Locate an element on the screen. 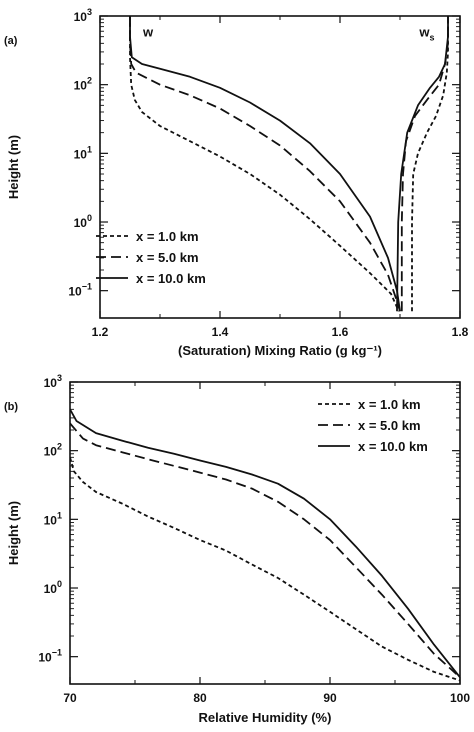  x-tick-label: 1.8 is located at coordinates (460, 332).